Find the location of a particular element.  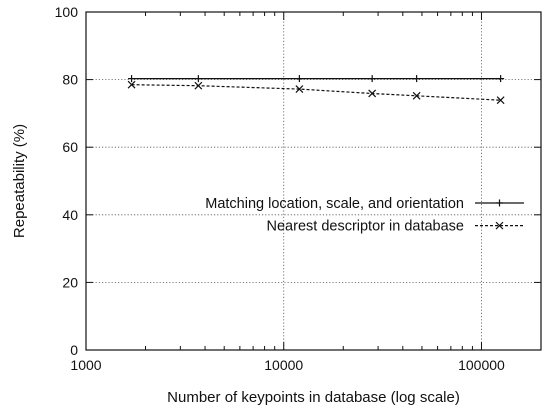

series-layer is located at coordinates (316, 90).